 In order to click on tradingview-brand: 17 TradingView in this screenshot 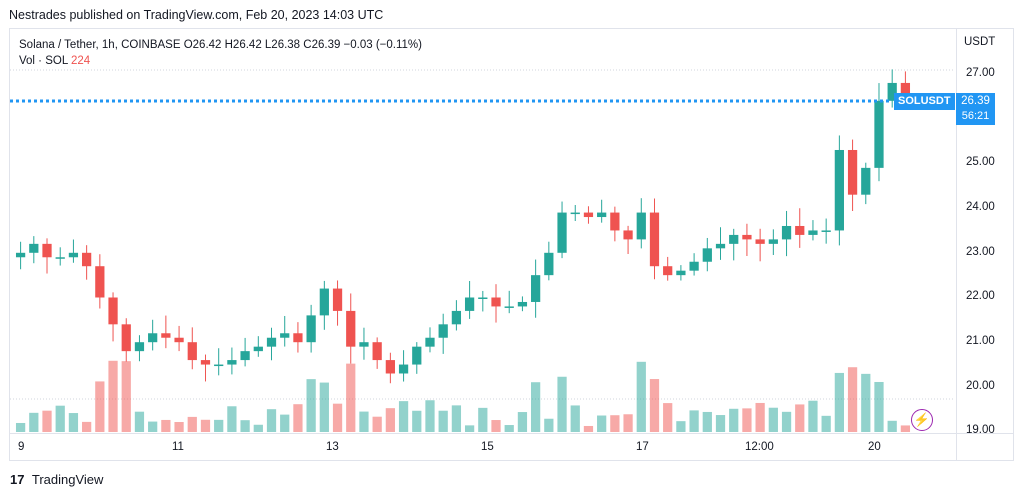, I will do `click(56, 479)`.